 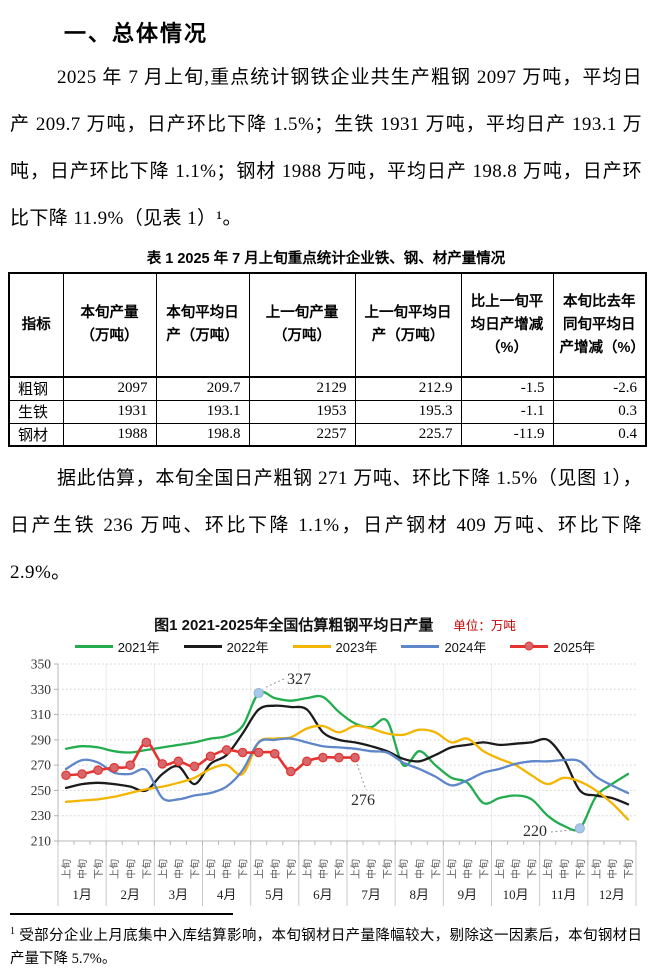 I want to click on y-tick-label: 250, so click(x=41, y=790).